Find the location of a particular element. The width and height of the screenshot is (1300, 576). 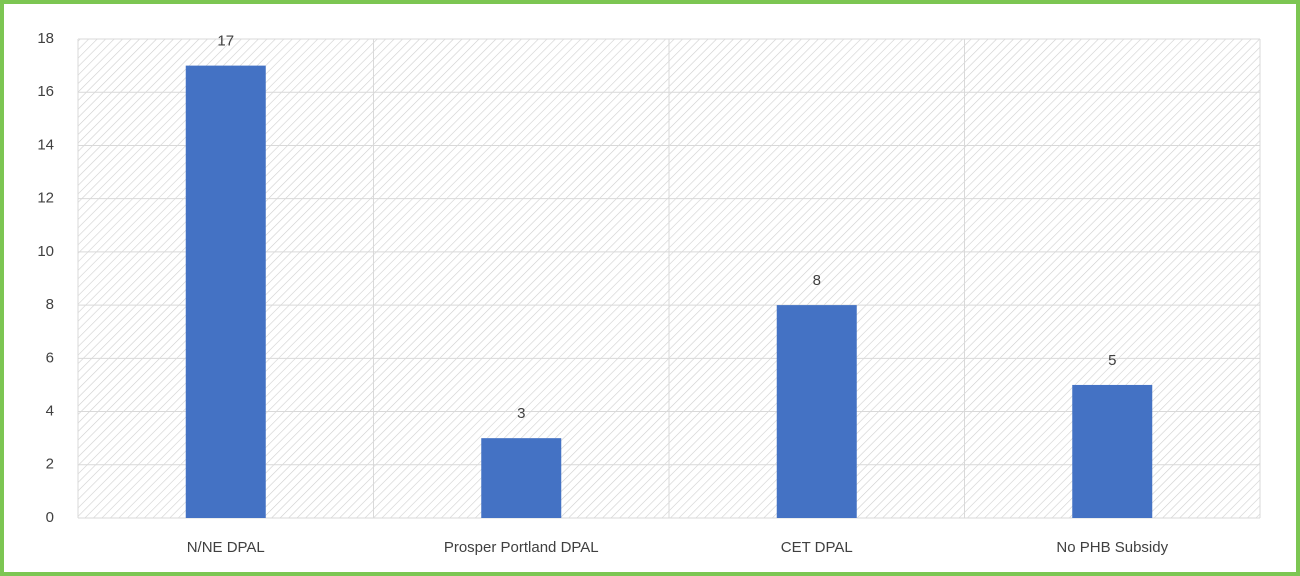

x-tick-label: N/NE DPAL is located at coordinates (226, 547).